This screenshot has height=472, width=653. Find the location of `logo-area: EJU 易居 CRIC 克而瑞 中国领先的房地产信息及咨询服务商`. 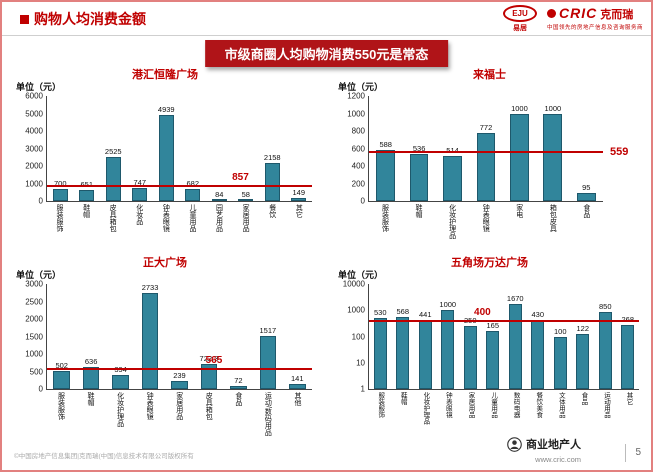

logo-area: EJU 易居 CRIC 克而瑞 中国领先的房地产信息及咨询服务商 is located at coordinates (572, 19).